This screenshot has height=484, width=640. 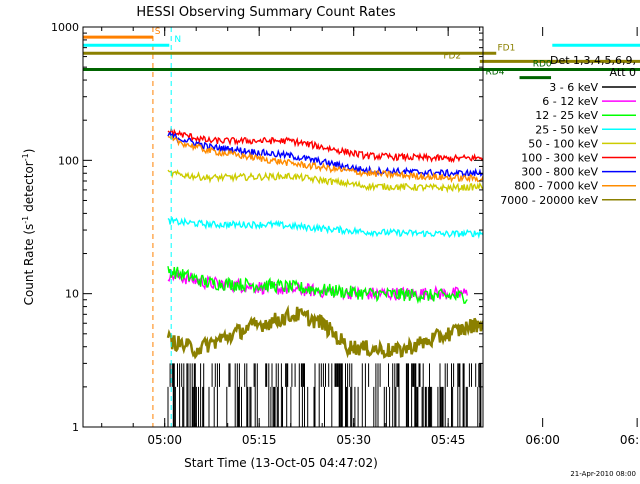 I want to click on legend-header-line: Att 0, so click(x=623, y=72).